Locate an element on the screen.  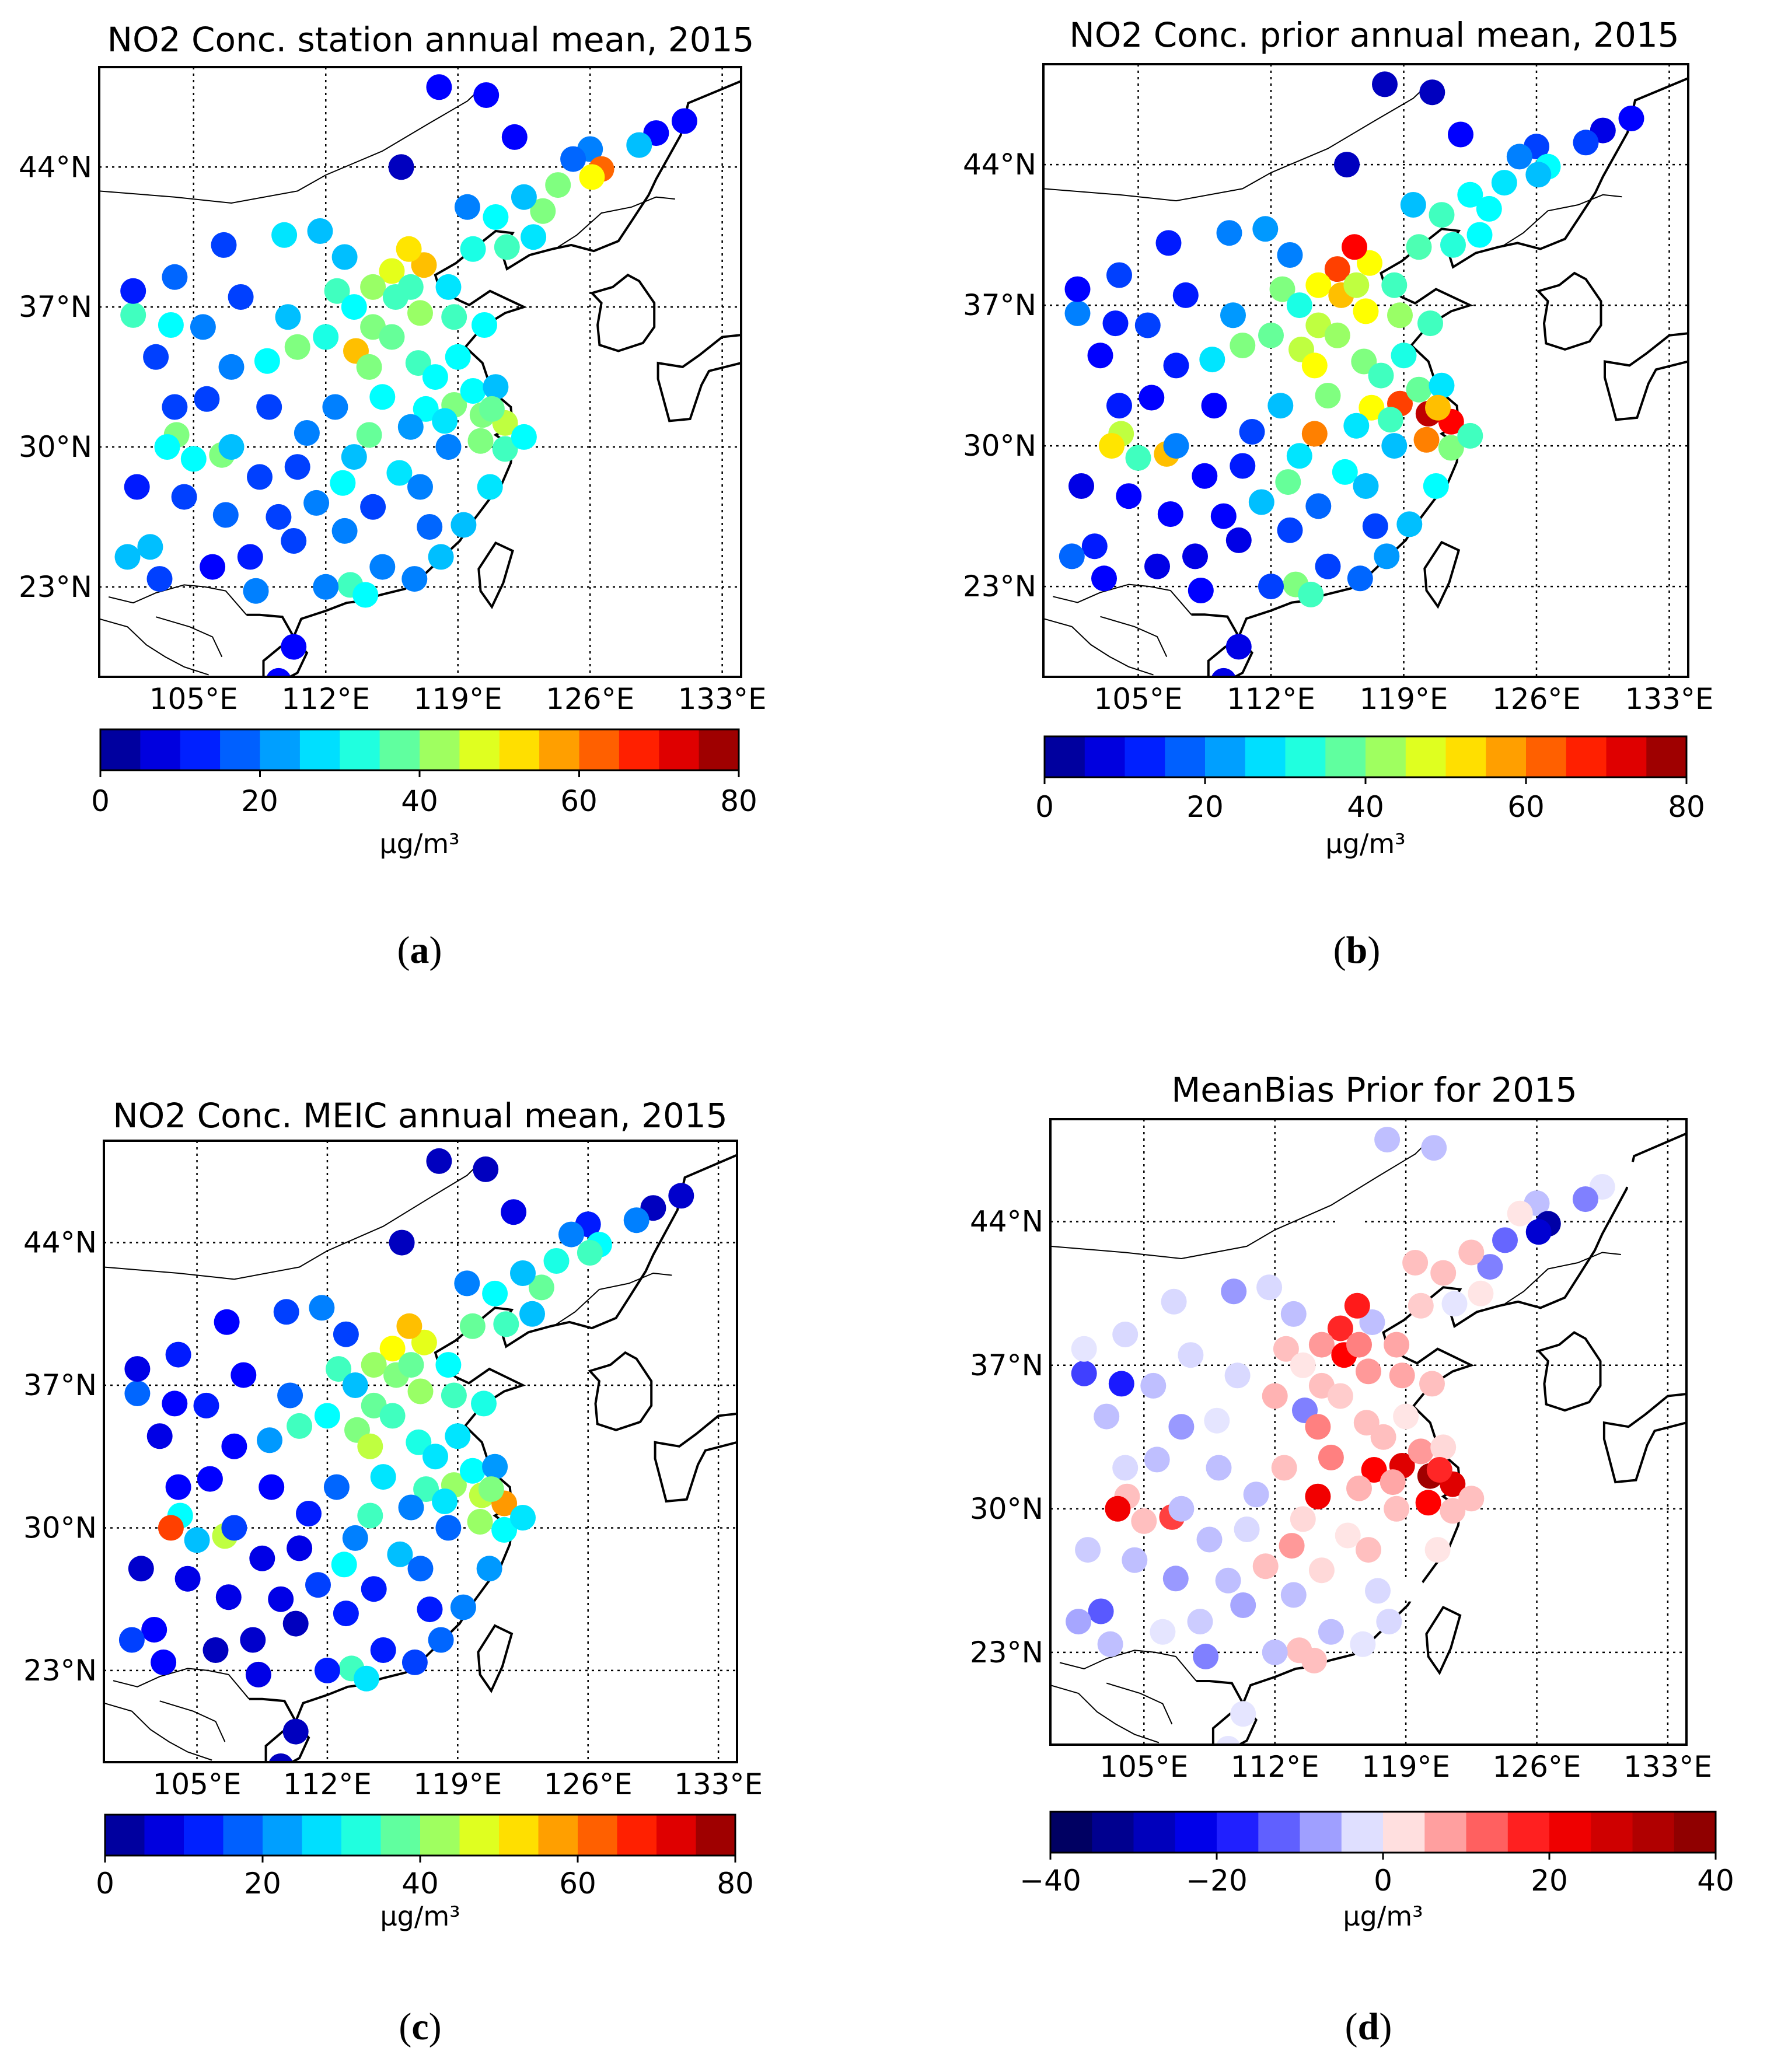
lat-label: 44°N is located at coordinates (1006, 1222).